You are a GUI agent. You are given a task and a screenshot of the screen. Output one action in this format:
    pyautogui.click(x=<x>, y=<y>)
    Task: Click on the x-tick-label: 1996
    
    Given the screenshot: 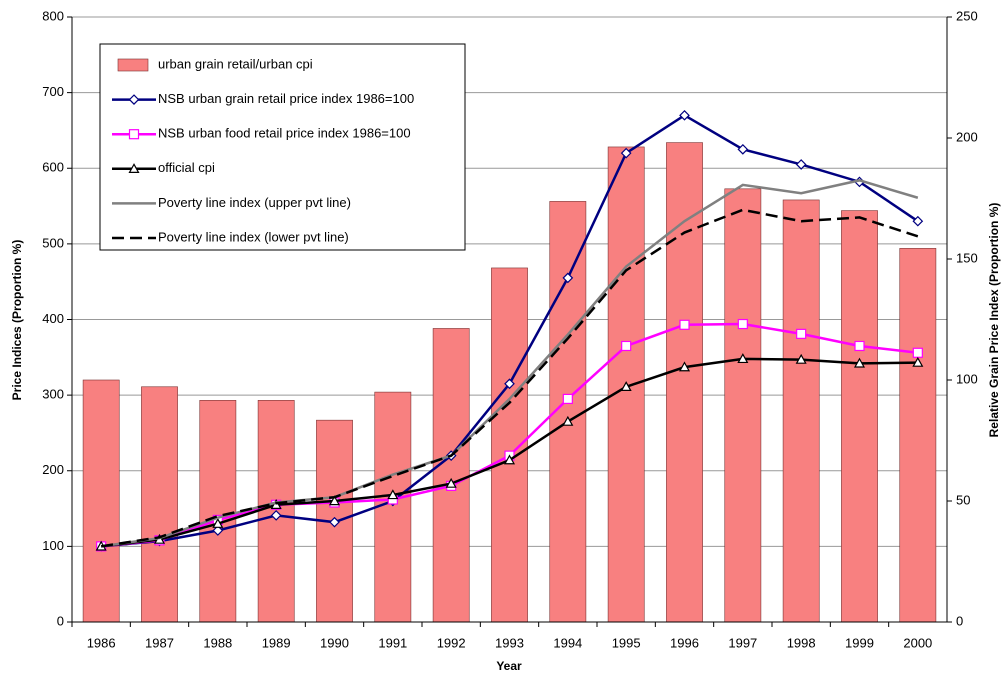 What is the action you would take?
    pyautogui.click(x=684, y=642)
    